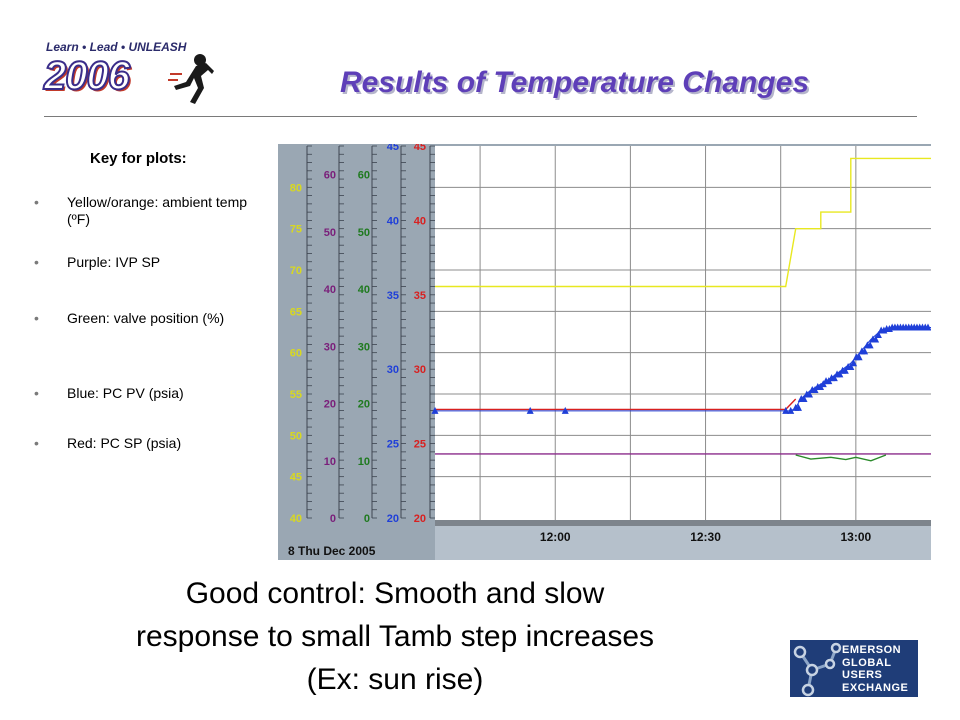 This screenshot has width=960, height=720. Describe the element at coordinates (191, 79) in the screenshot. I see `runner-icon` at that location.